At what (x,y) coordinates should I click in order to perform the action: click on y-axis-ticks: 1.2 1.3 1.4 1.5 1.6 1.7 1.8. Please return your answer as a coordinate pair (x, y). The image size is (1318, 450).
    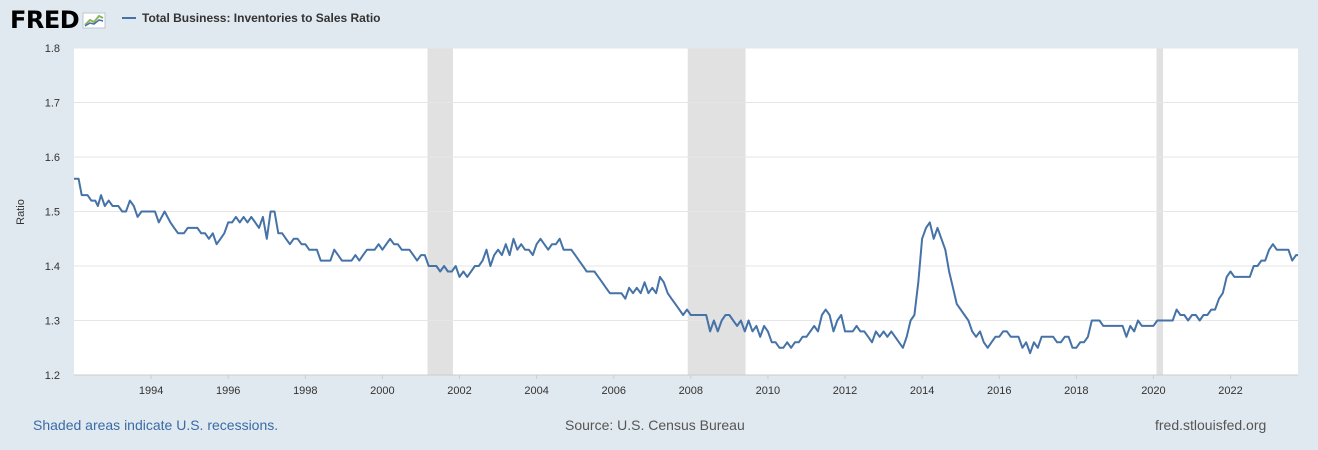
    Looking at the image, I should click on (52, 212).